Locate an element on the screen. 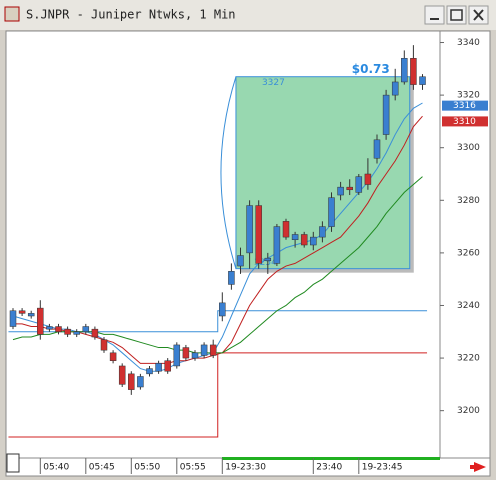 Image resolution: width=496 pixels, height=480 pixels. close-icon is located at coordinates (478, 15).